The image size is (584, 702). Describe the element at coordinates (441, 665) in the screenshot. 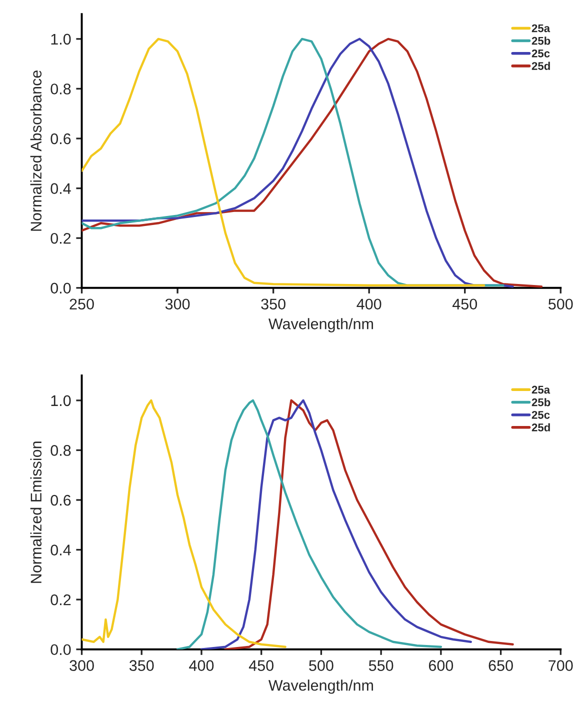

I see `x-tick-label: 600` at that location.